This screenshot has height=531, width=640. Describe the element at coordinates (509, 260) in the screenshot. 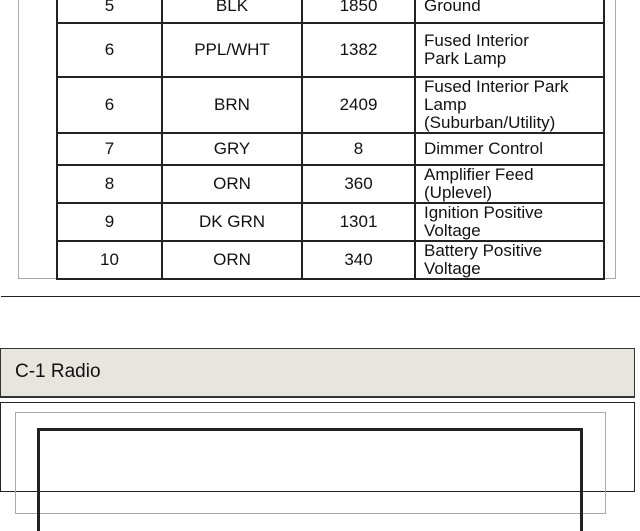

I see `function-cell: Battery Positive Voltage` at that location.